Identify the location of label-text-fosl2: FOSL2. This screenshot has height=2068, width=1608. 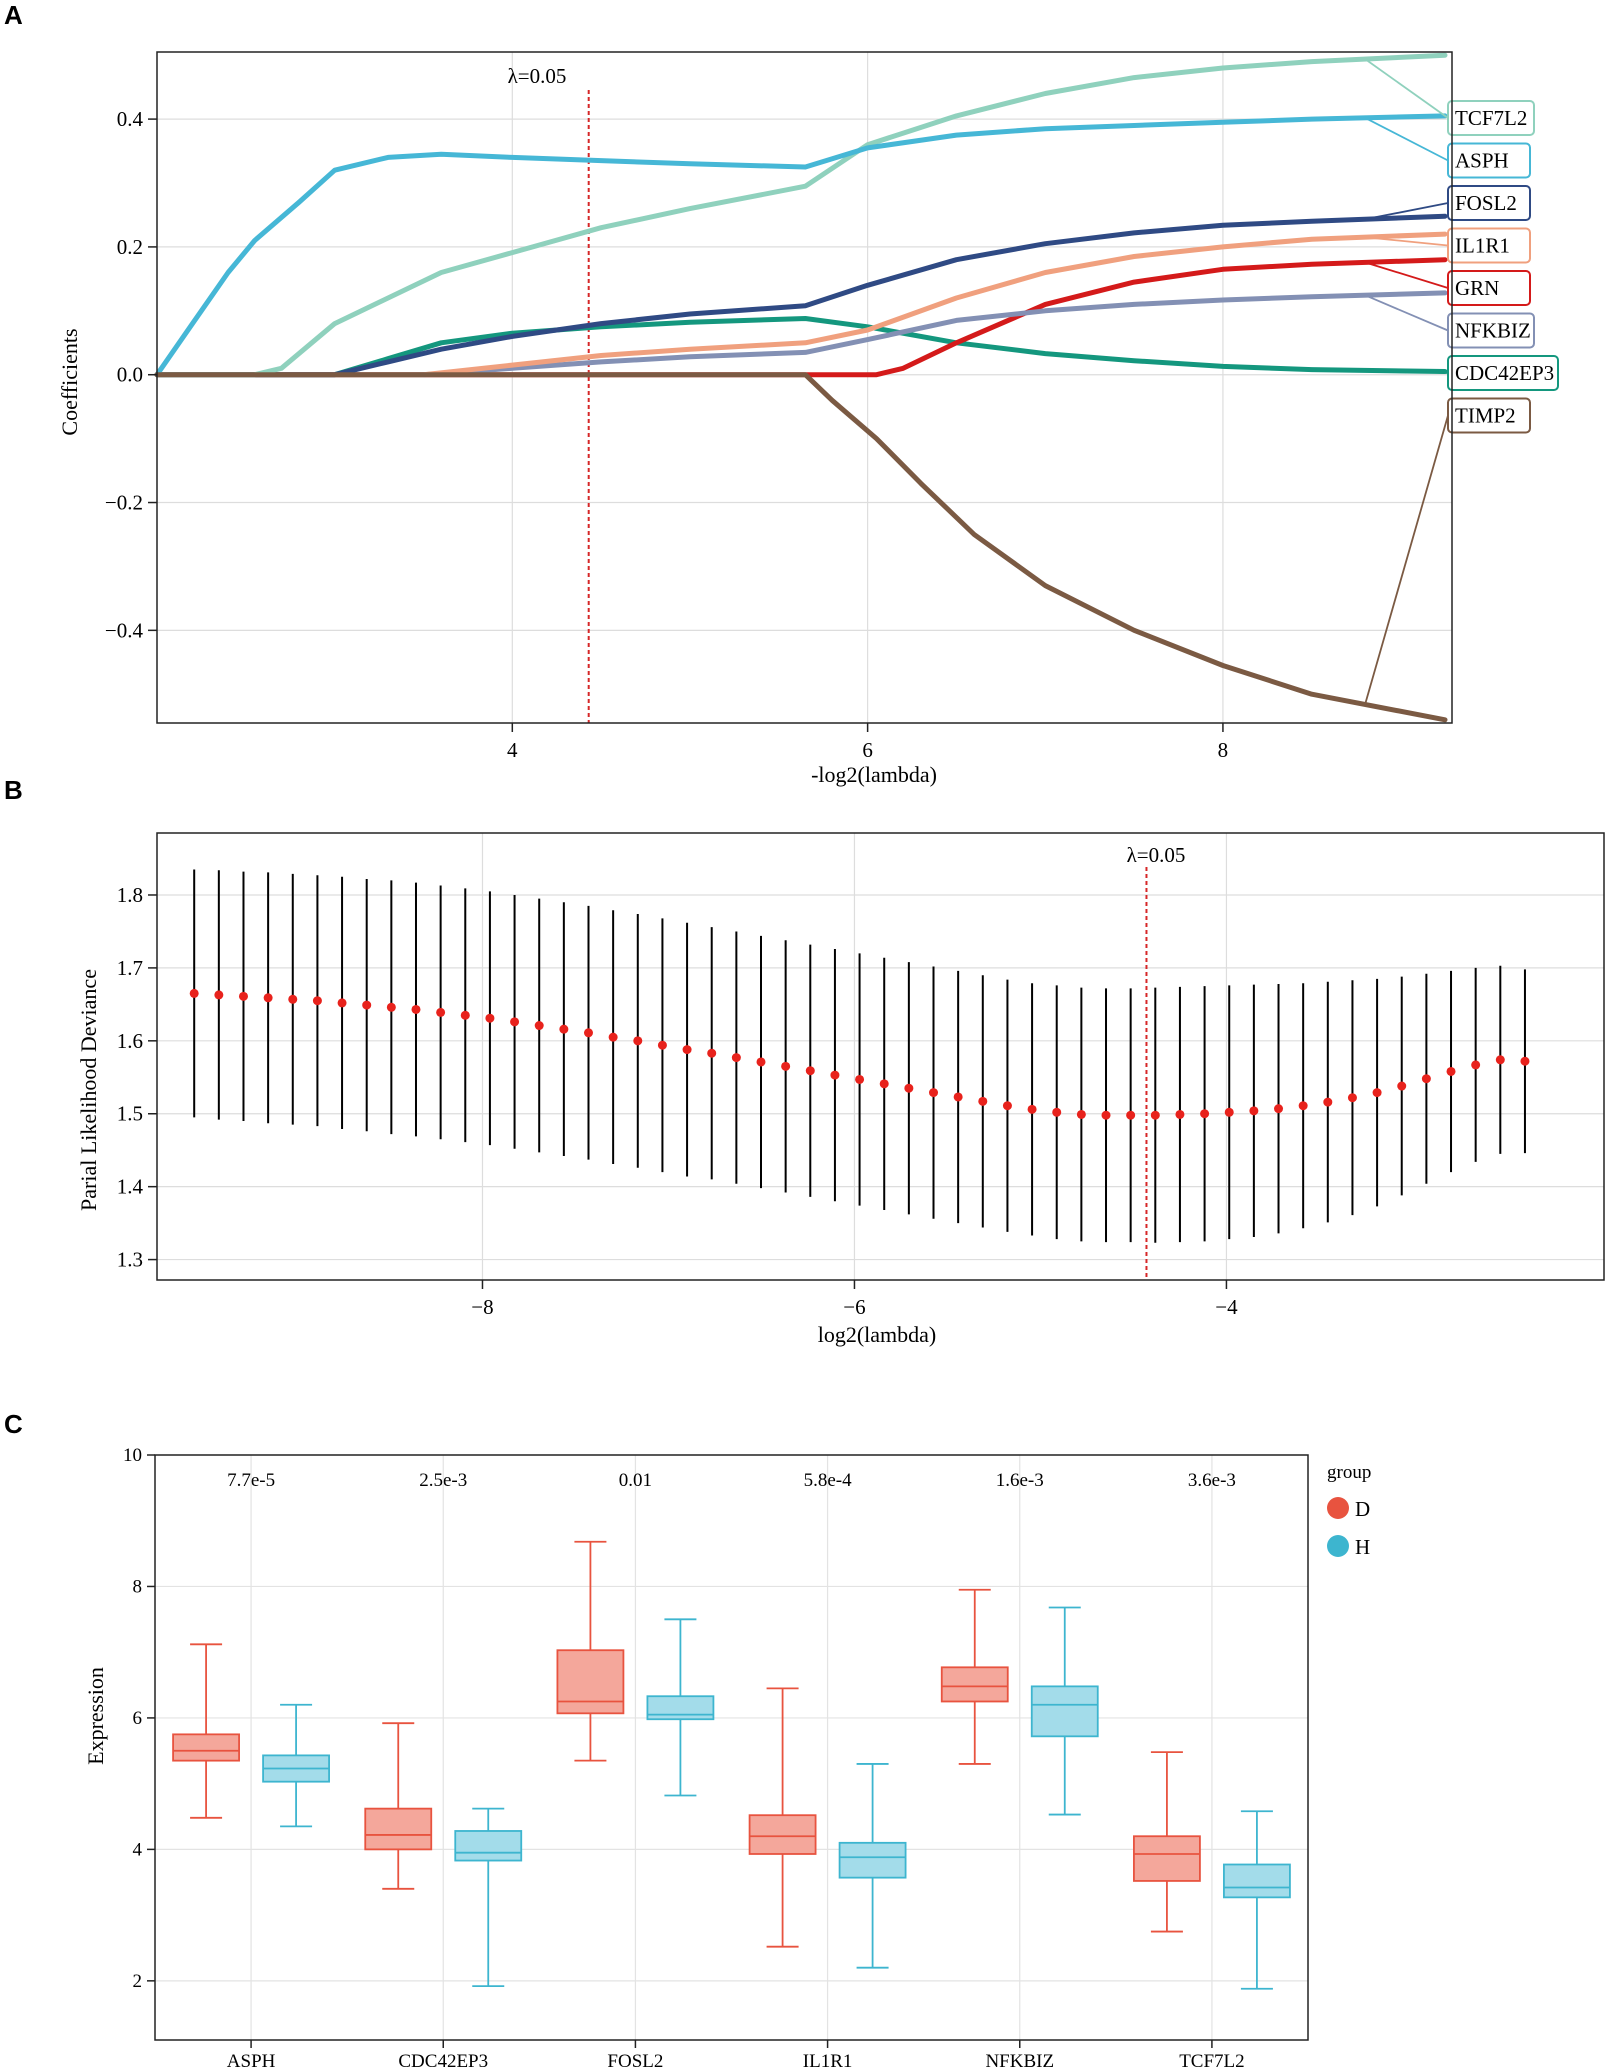
(1486, 203).